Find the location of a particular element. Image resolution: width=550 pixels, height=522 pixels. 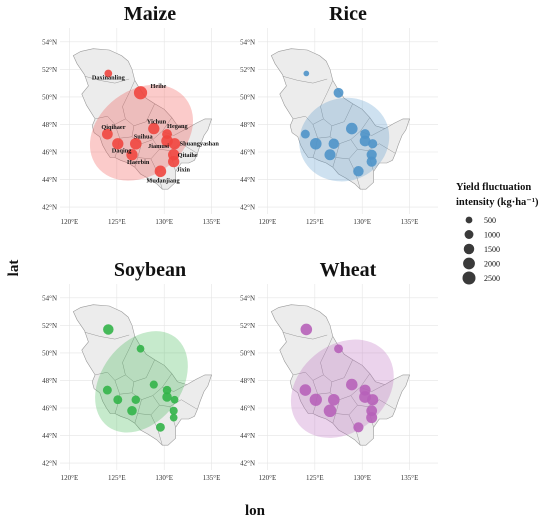

city-label-heihe: Heihe is located at coordinates (159, 86).